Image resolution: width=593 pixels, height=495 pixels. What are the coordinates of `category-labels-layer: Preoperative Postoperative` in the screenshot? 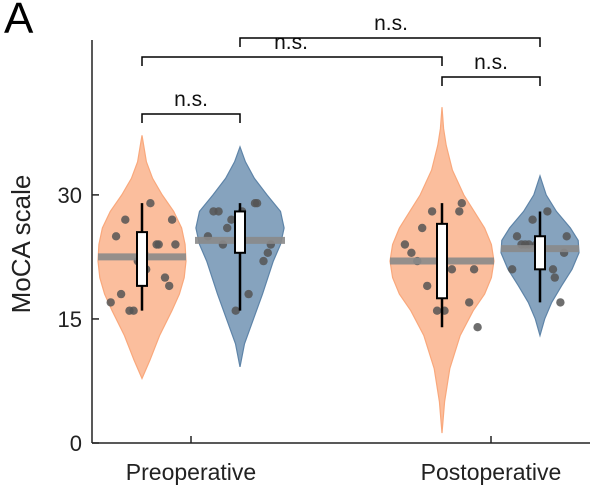 It's located at (344, 460).